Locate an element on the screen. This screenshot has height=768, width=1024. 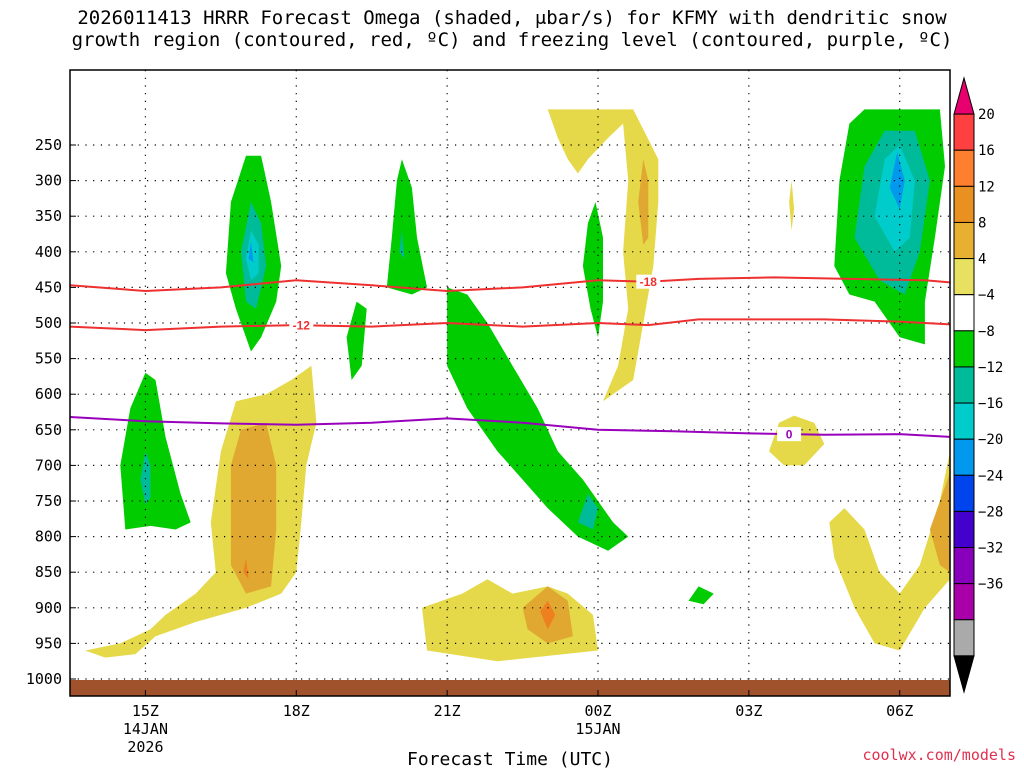
omega-region-green-0130z is located at coordinates (701, 595).